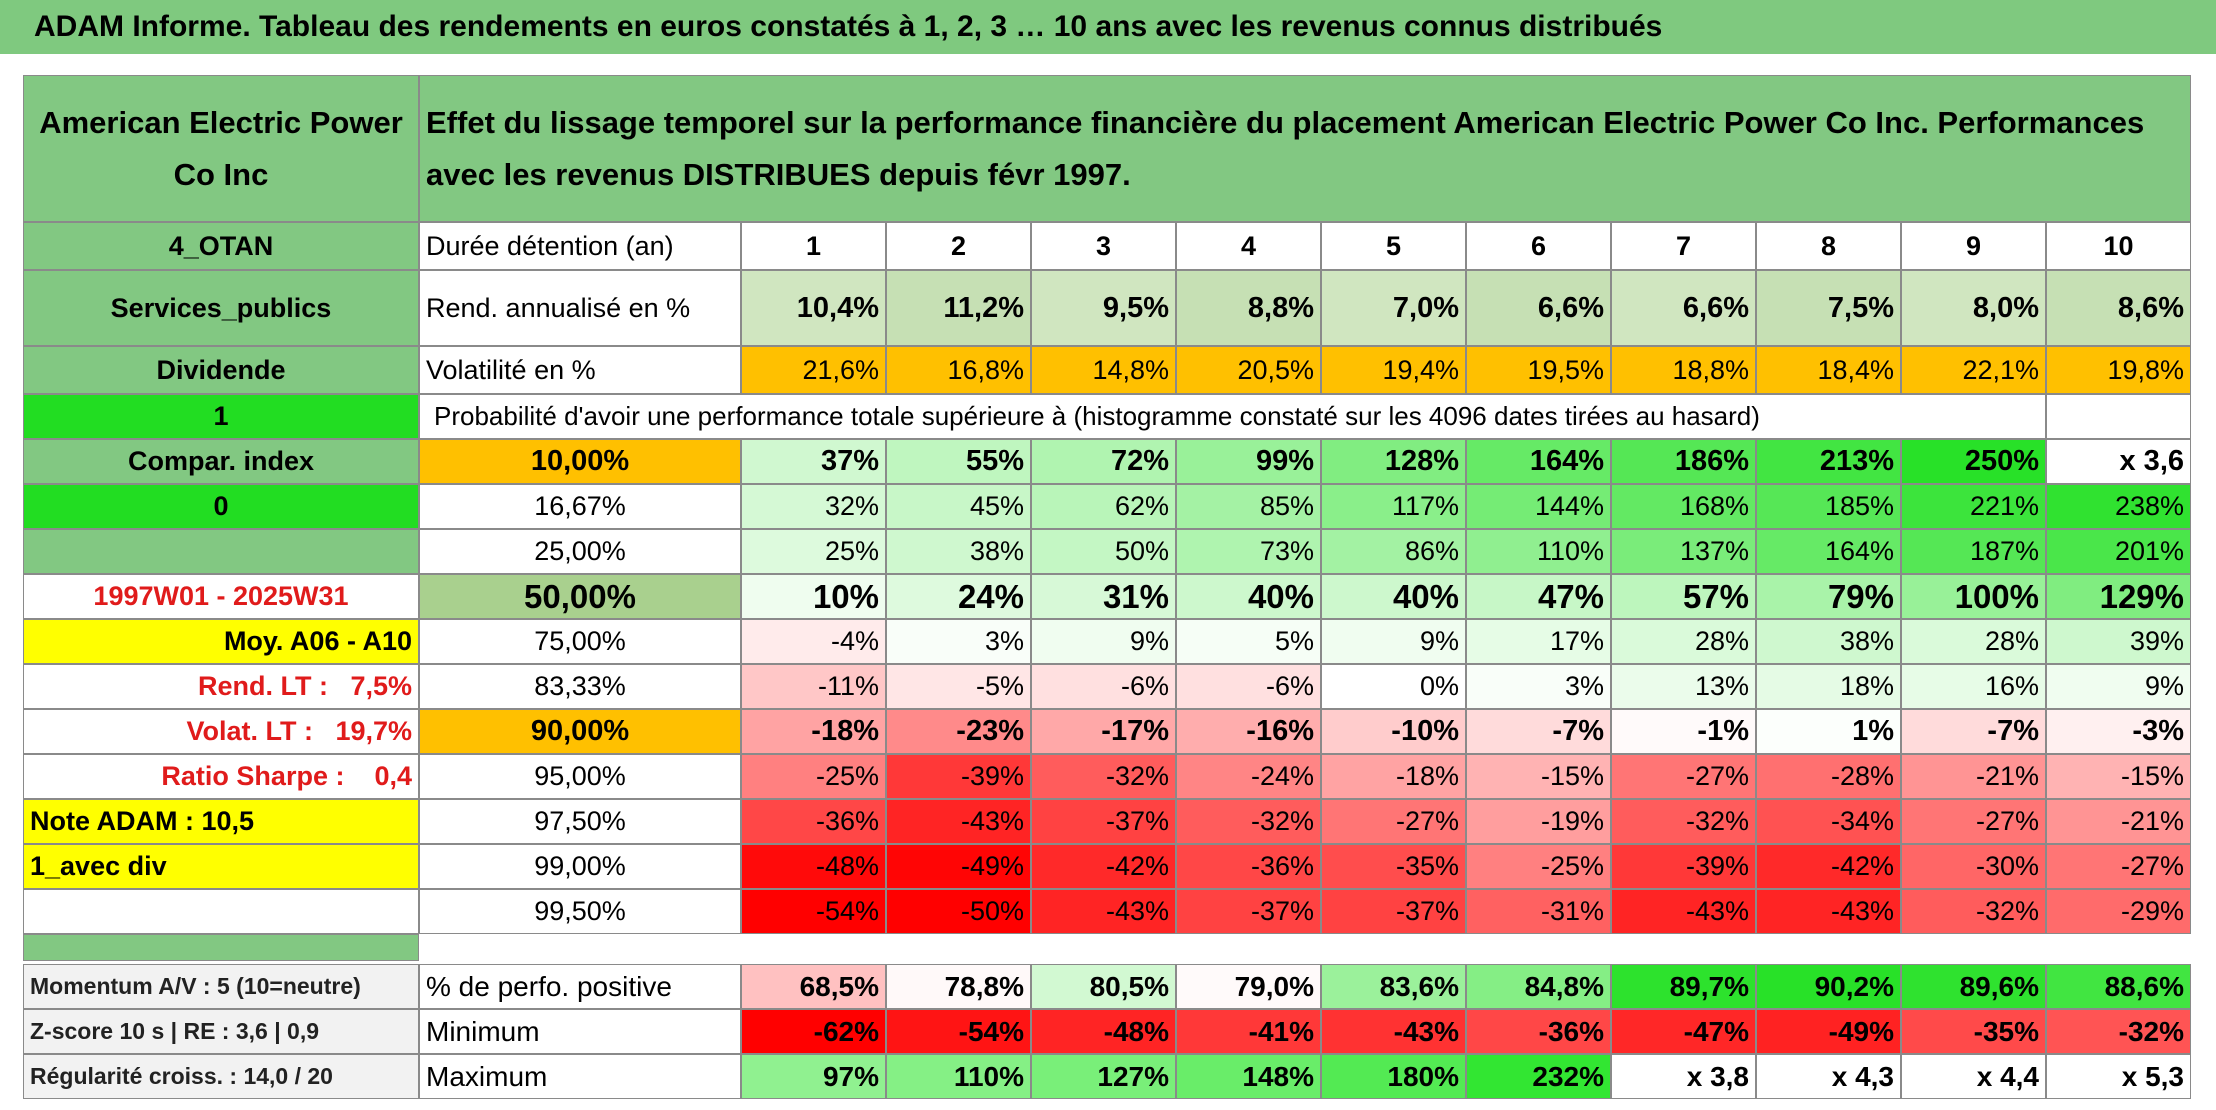  What do you see at coordinates (580, 731) in the screenshot?
I see `quantile: 90,00%` at bounding box center [580, 731].